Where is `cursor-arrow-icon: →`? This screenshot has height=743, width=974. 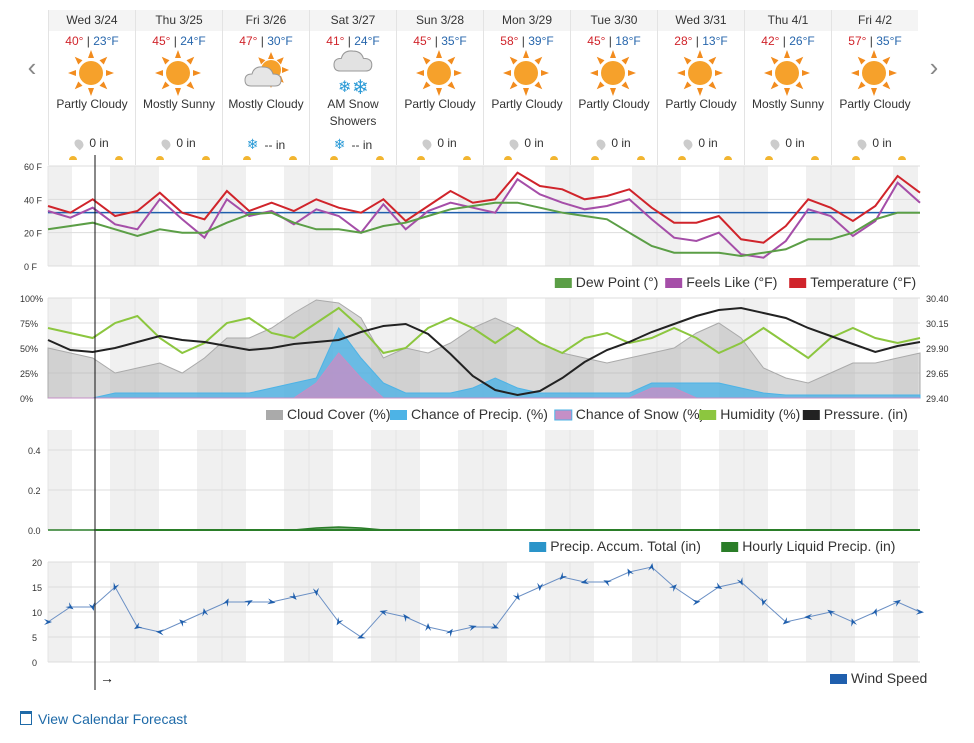
cursor-arrow-icon: → is located at coordinates (107, 678).